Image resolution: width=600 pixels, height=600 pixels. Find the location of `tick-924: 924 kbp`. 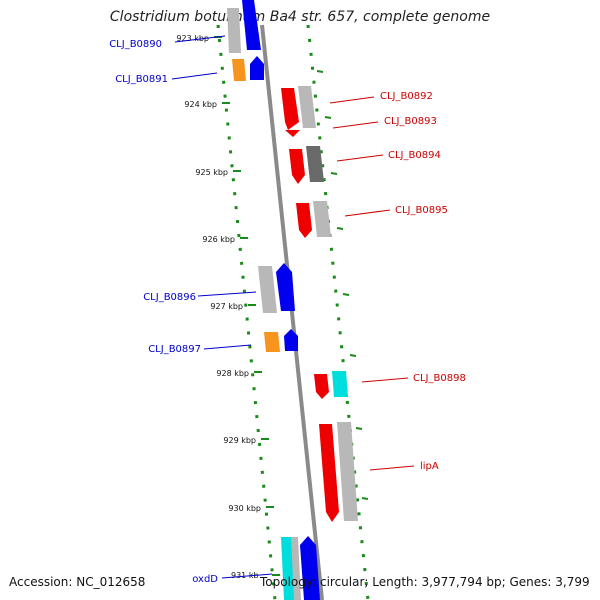

tick-924: 924 kbp is located at coordinates (207, 104).